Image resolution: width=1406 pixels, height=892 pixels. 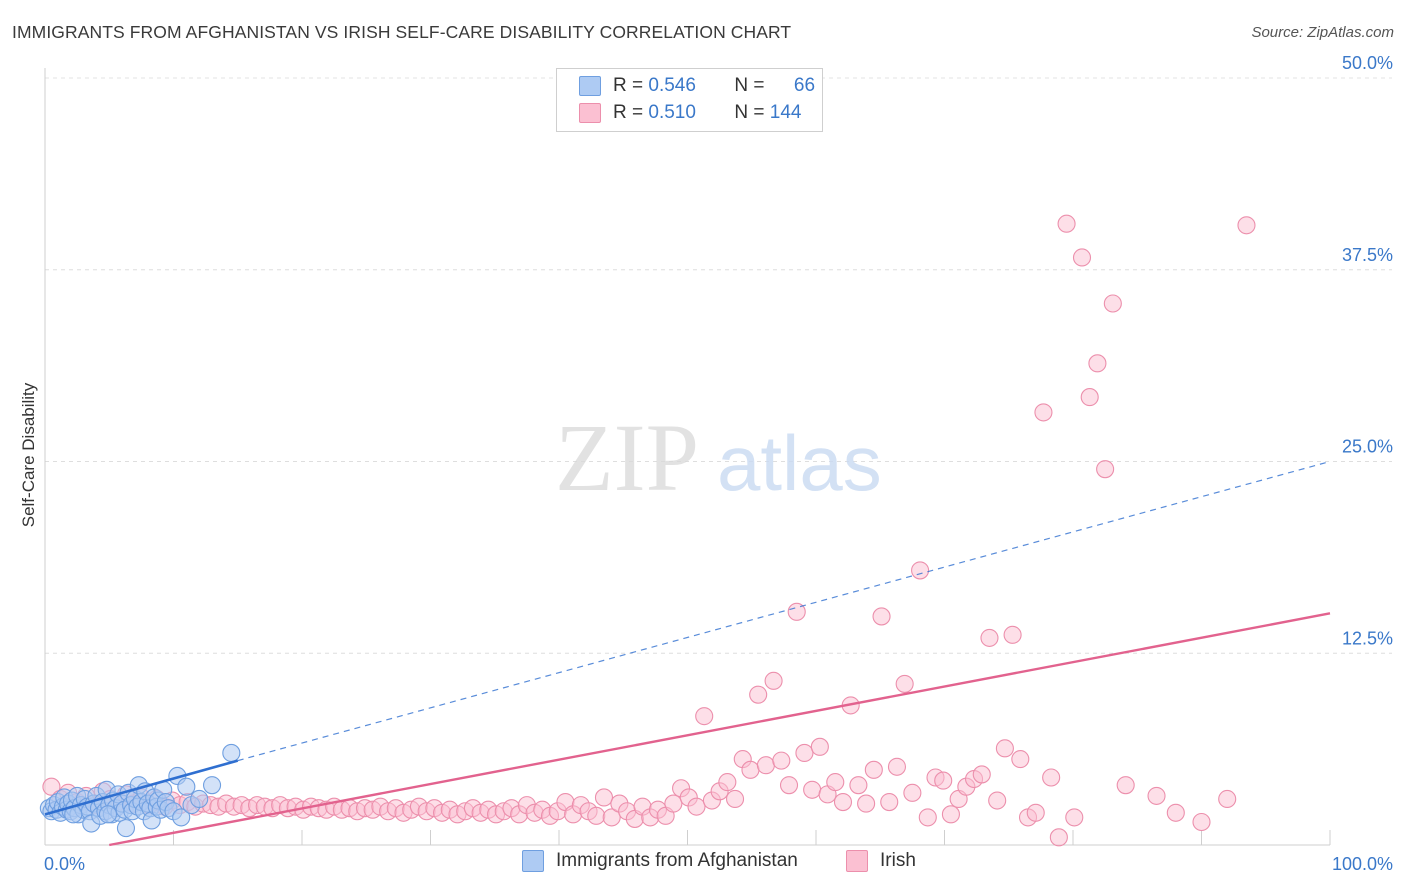 I want to click on afghanistan-trend-line, so click(x=141, y=787).